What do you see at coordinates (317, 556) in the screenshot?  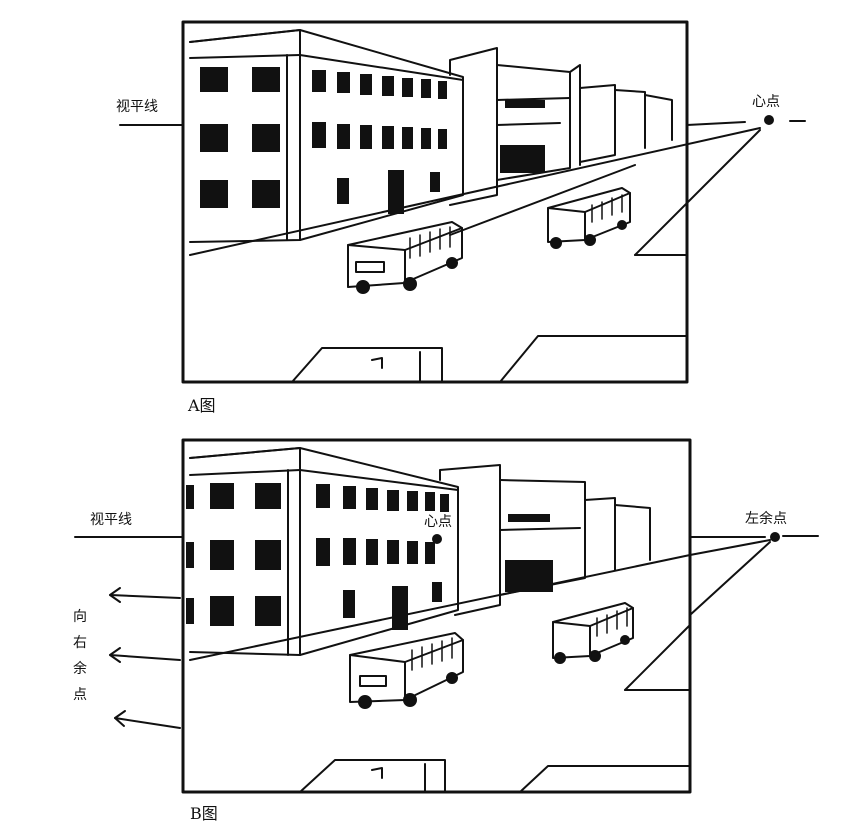 I see `figure-b-windows` at bounding box center [317, 556].